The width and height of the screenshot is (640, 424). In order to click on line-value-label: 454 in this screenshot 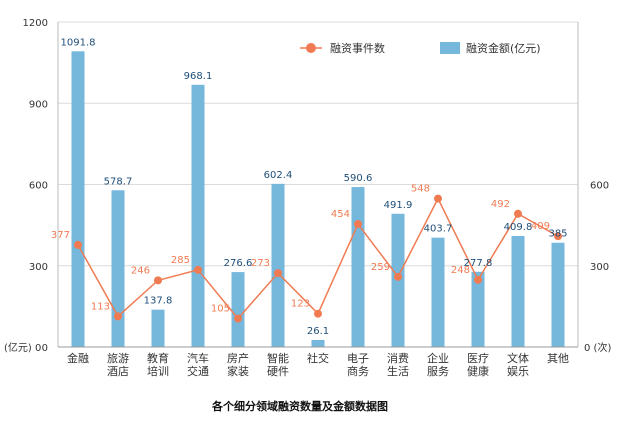, I will do `click(340, 214)`.